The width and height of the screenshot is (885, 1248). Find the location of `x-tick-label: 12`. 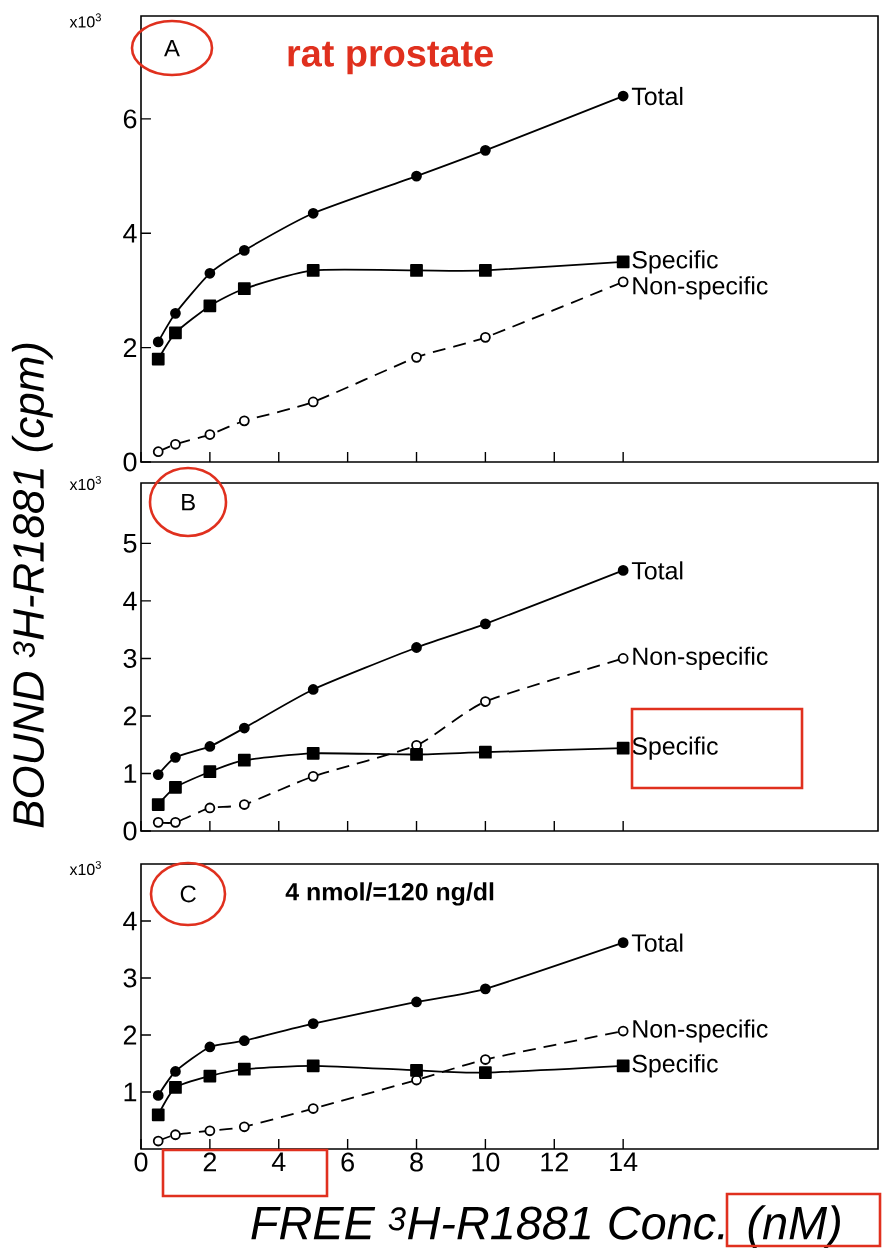

x-tick-label: 12 is located at coordinates (554, 1162).